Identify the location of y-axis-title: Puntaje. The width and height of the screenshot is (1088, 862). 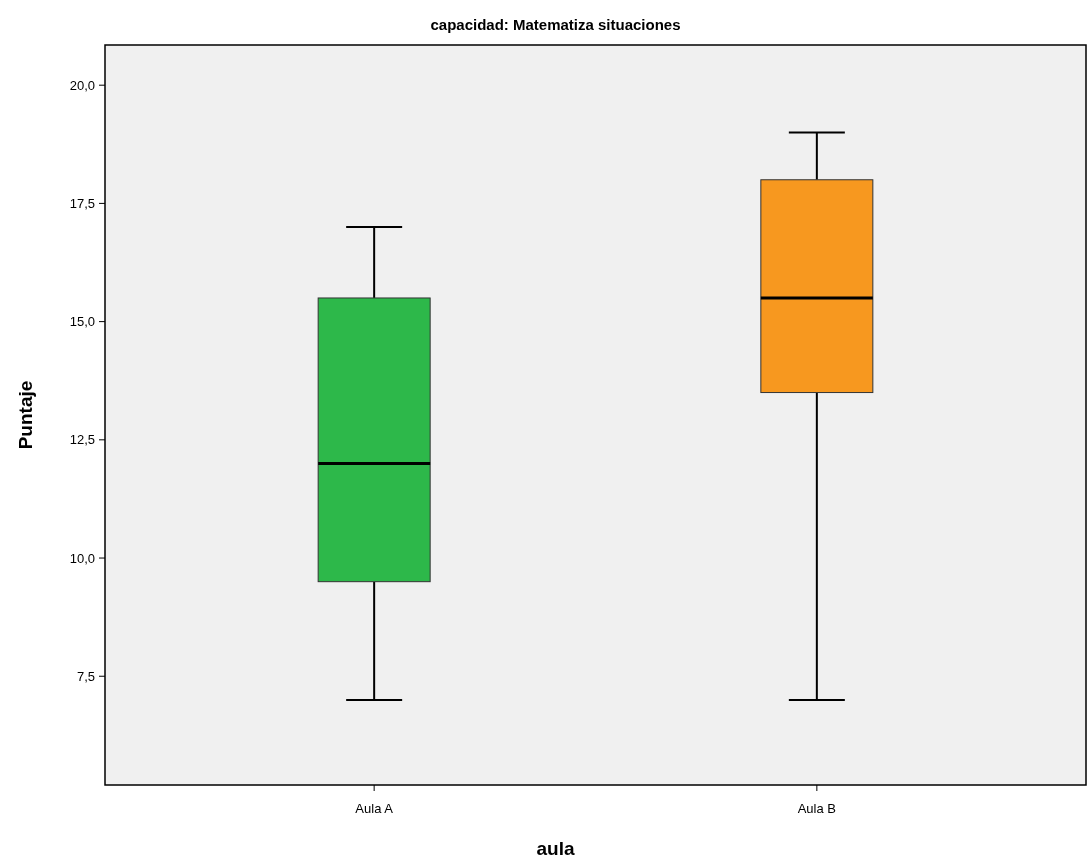
(25, 415).